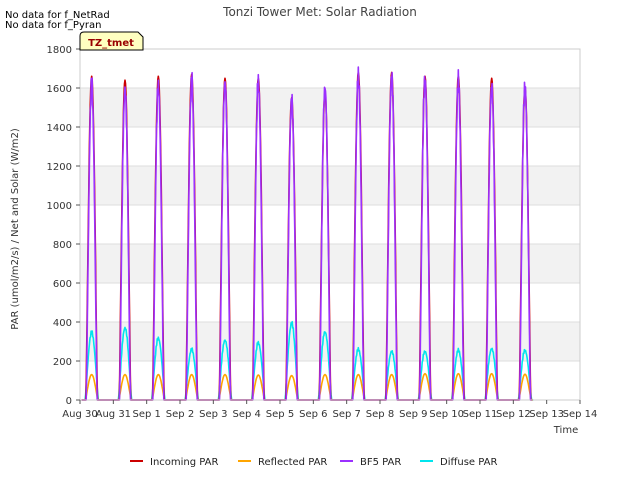 This screenshot has height=480, width=640. What do you see at coordinates (79, 414) in the screenshot?
I see `x-tick-label: Aug 30` at bounding box center [79, 414].